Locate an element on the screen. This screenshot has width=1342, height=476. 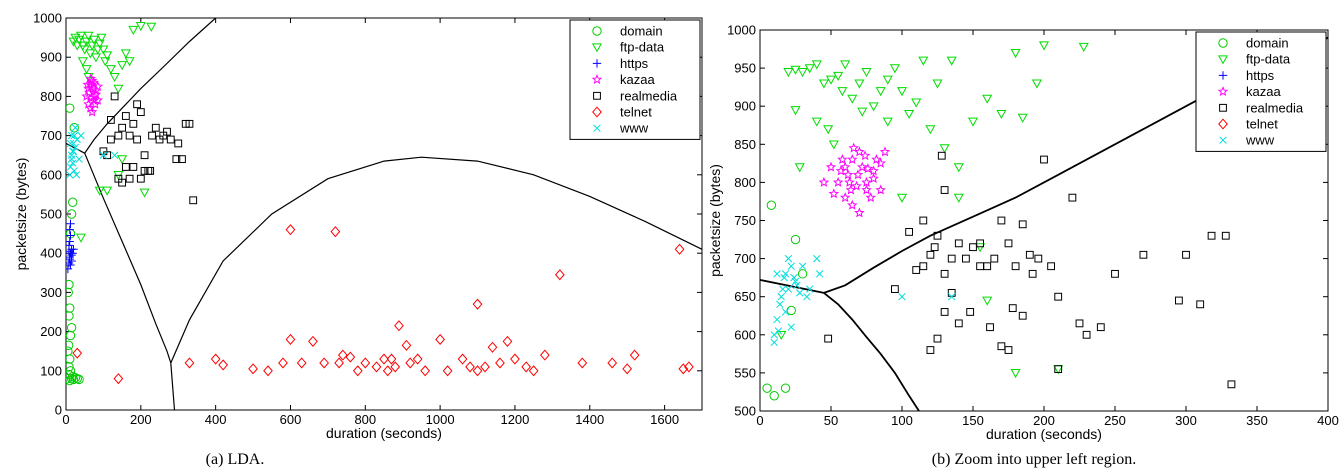
decision-boundary is located at coordinates (141, 86).